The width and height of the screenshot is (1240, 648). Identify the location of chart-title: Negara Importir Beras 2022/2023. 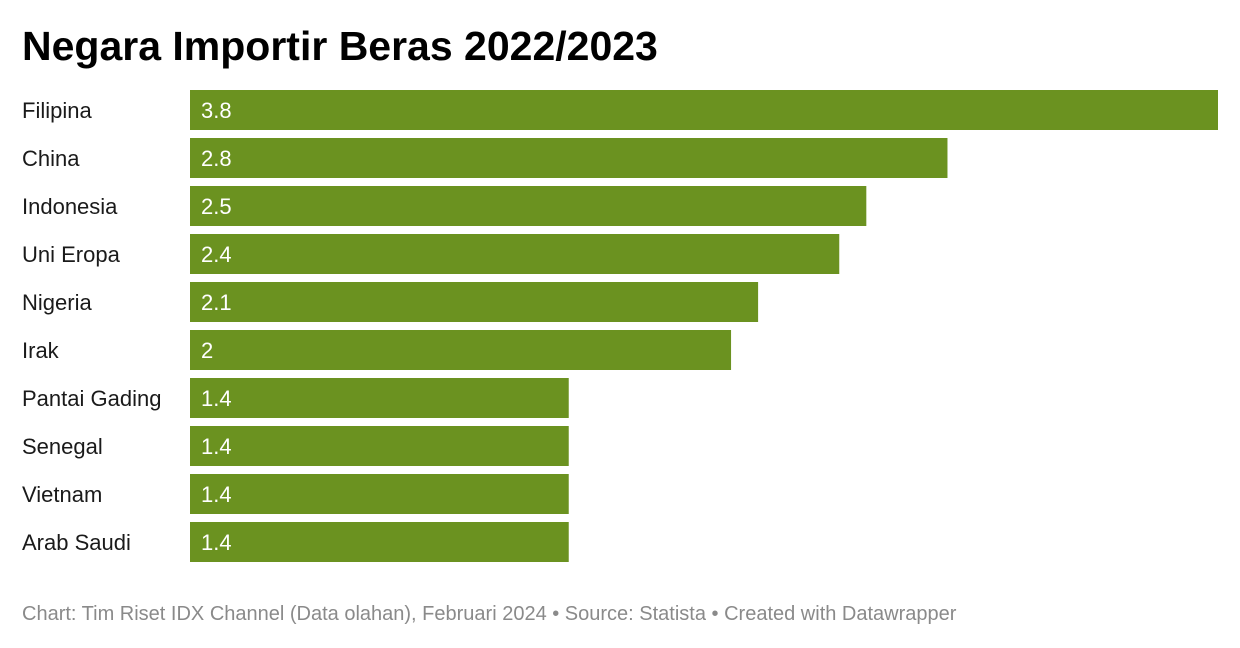
(340, 46).